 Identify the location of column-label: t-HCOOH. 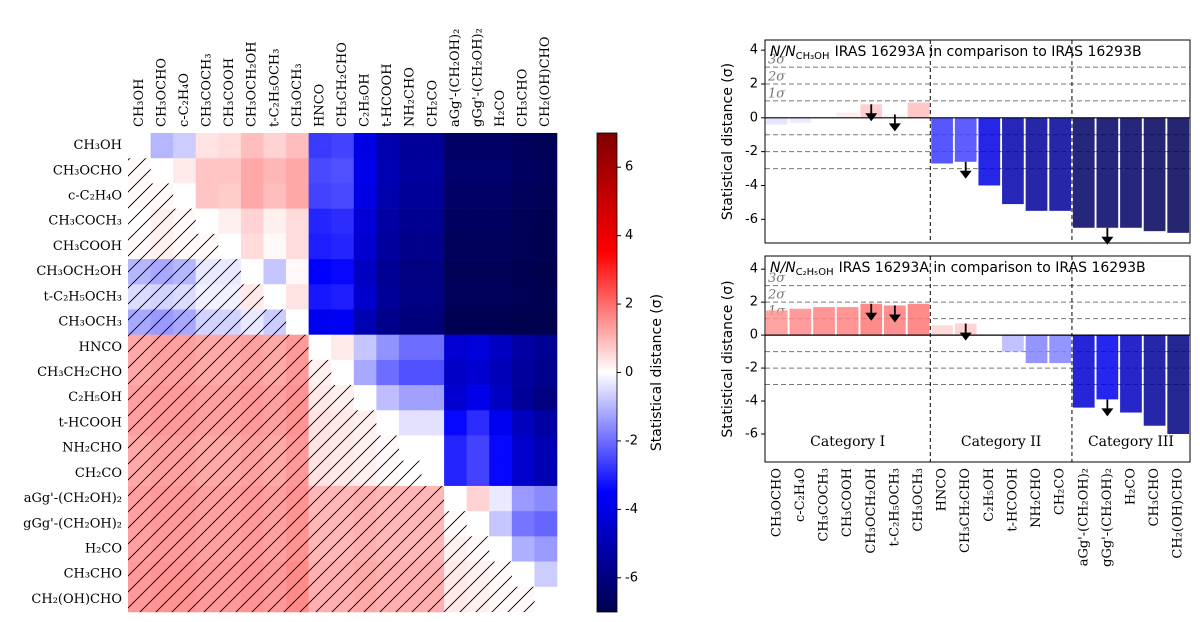
(387, 95).